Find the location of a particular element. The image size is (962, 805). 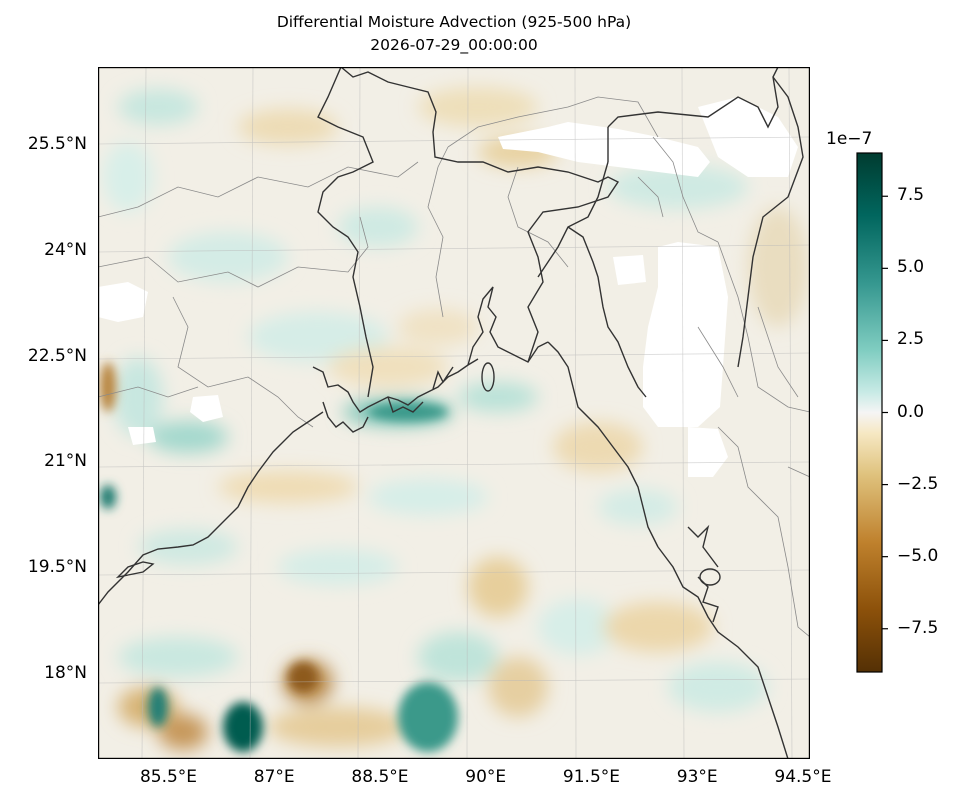

colorbar-tick-label: 2.5 is located at coordinates (911, 339).